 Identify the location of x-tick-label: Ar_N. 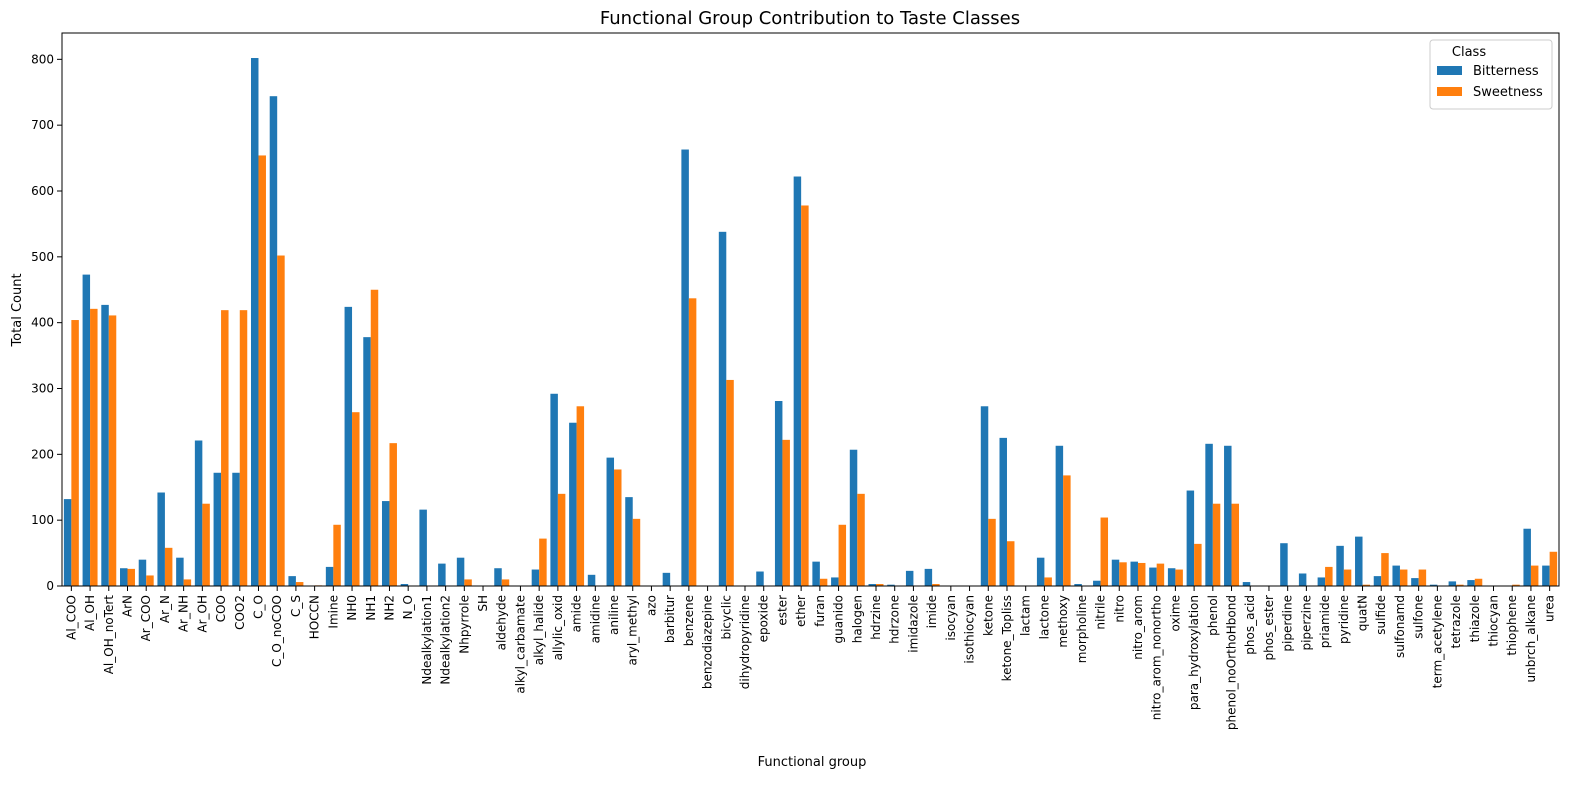
(165, 609).